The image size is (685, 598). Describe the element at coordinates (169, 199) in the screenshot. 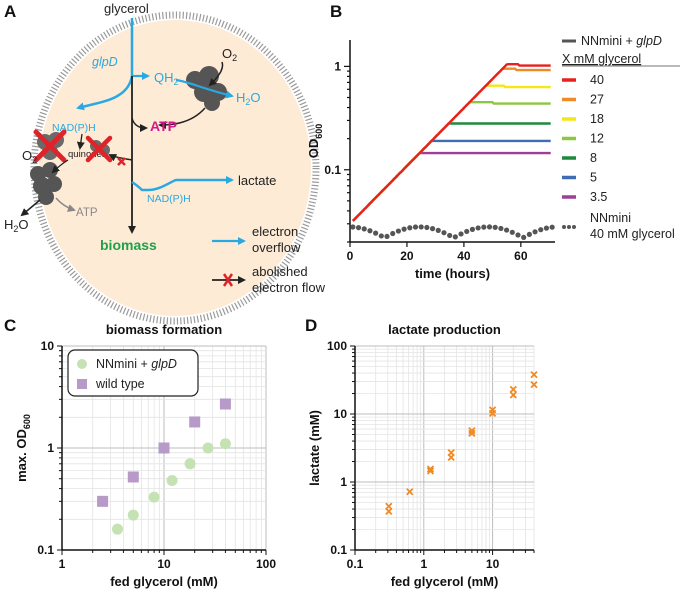

I see `nadph-right-text: NAD(P)H` at that location.